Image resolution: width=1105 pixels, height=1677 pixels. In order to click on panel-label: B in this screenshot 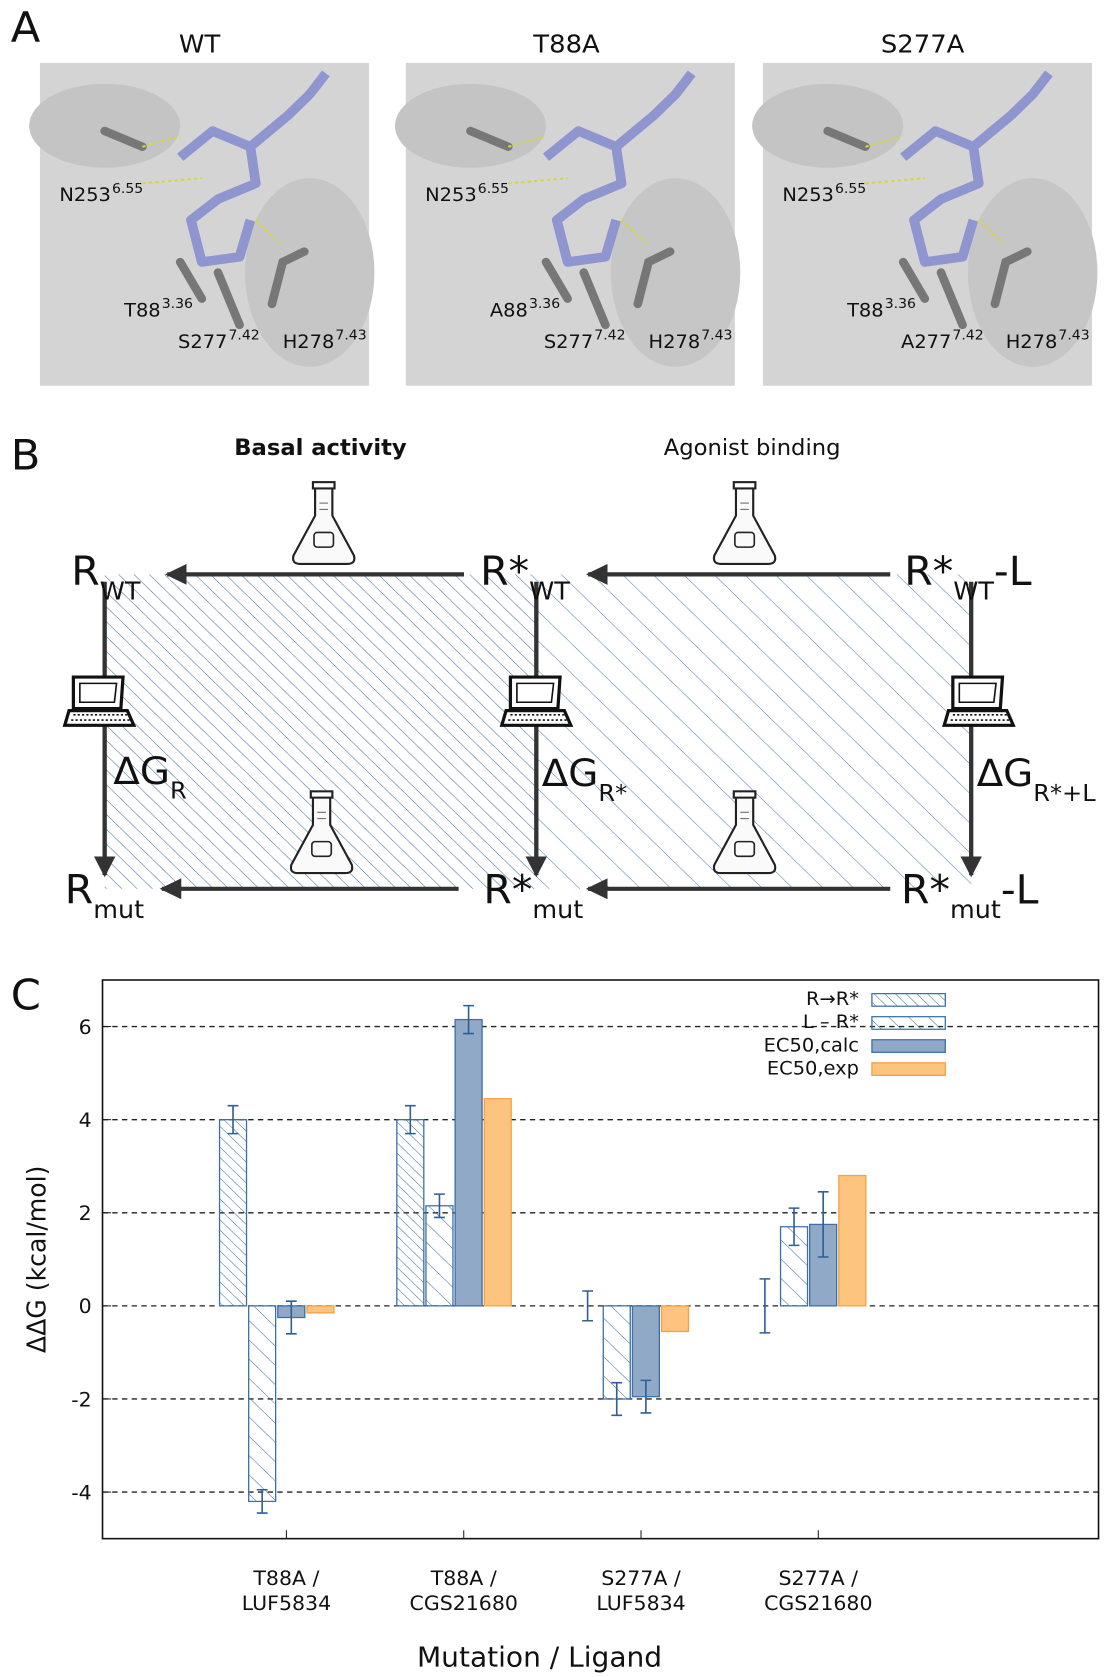, I will do `click(26, 456)`.